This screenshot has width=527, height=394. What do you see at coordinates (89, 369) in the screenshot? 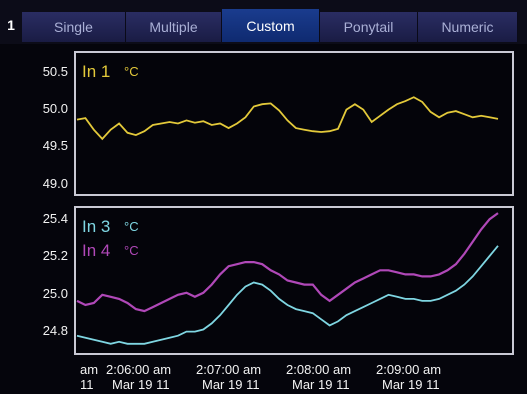
I see `x-tick-time: am` at bounding box center [89, 369].